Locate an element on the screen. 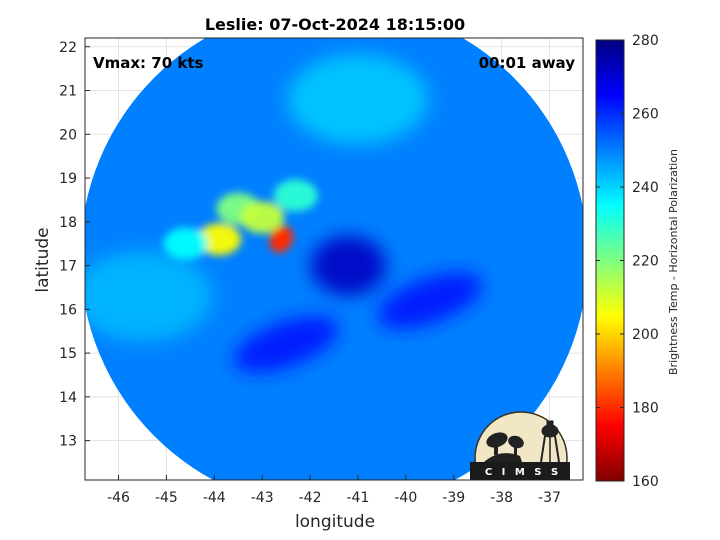  x-tick-label: -43 is located at coordinates (262, 498).